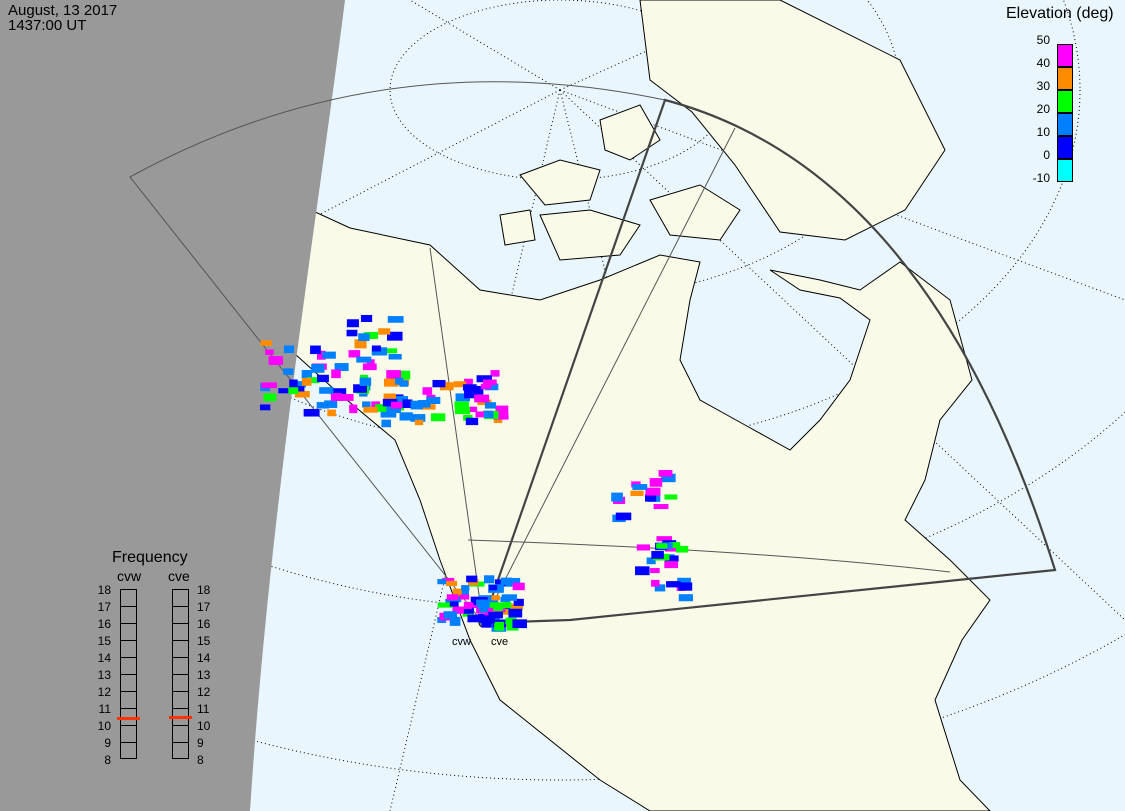  I want to click on frequency-tick: 18, so click(104, 590).